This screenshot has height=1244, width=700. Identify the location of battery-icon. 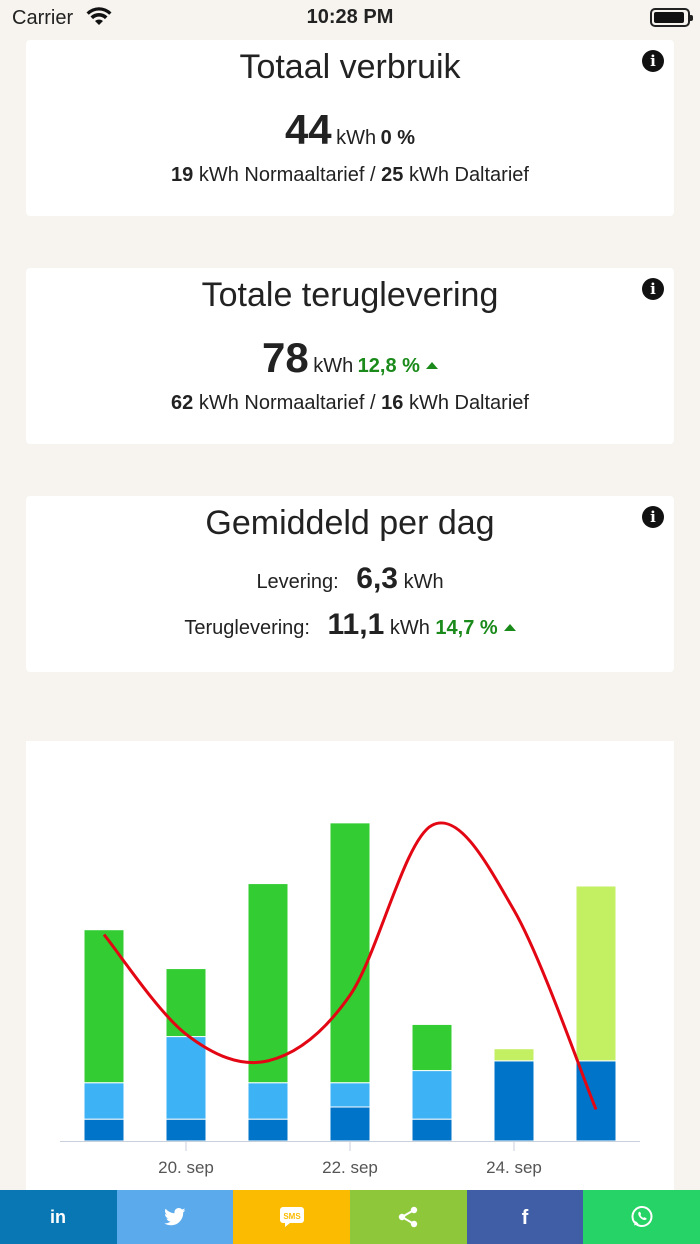
(671, 17).